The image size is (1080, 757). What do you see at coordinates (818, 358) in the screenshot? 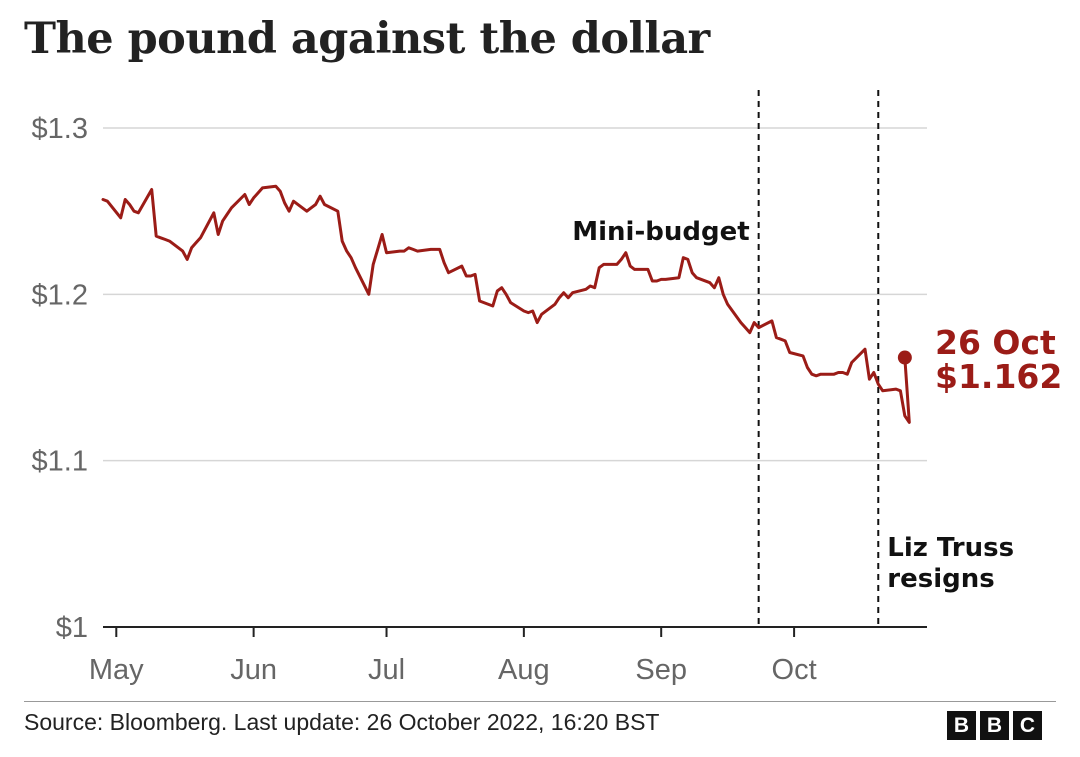
I see `event-markers` at bounding box center [818, 358].